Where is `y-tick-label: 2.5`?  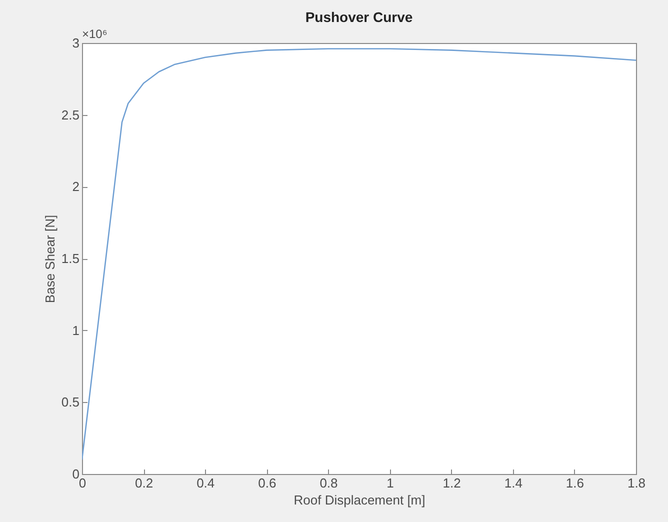
y-tick-label: 2.5 is located at coordinates (70, 114).